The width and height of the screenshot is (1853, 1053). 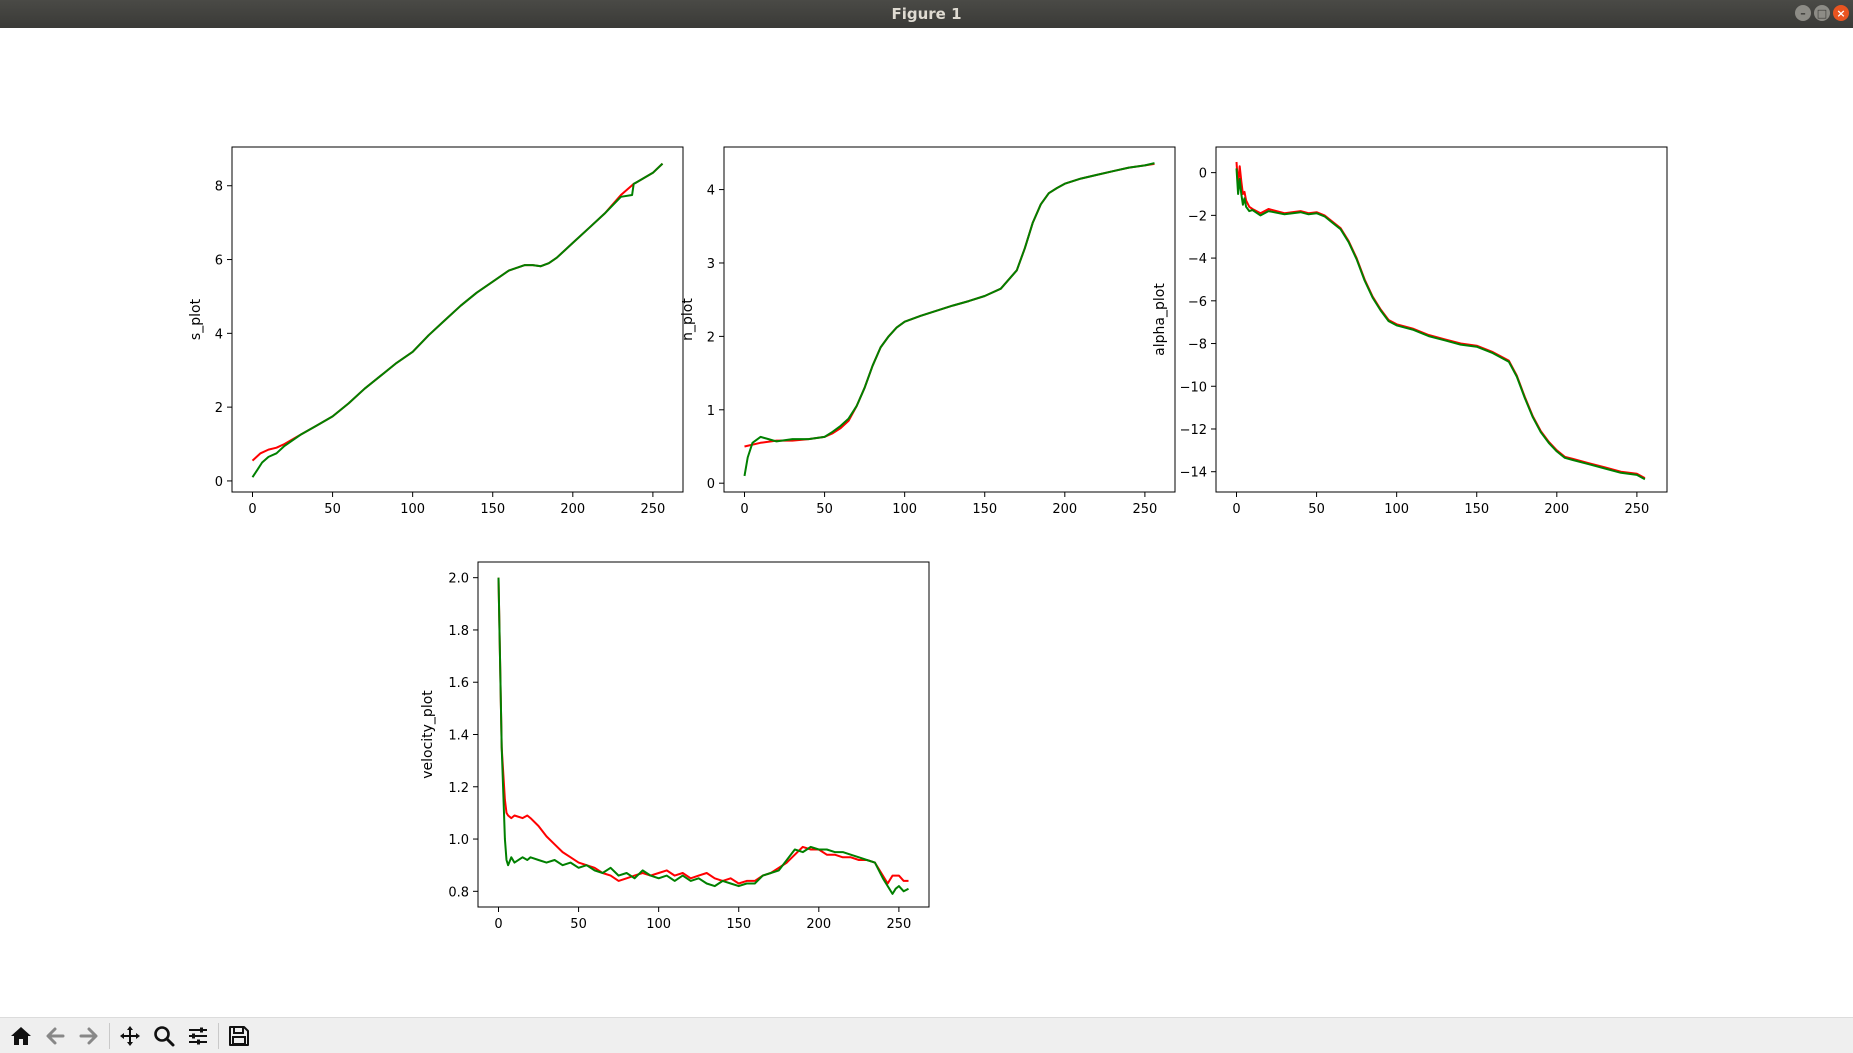 I want to click on zoom-button, so click(x=164, y=1036).